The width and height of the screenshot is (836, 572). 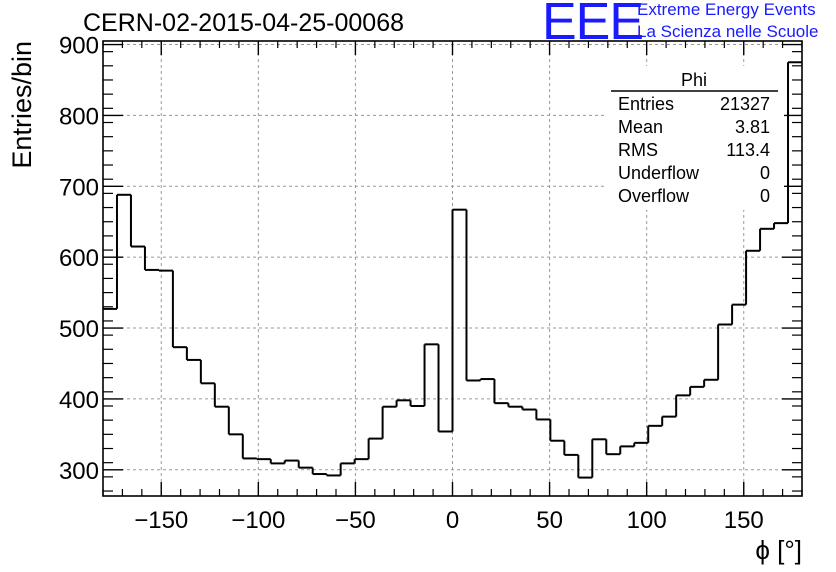 I want to click on stats-label: Overflow, so click(x=654, y=196).